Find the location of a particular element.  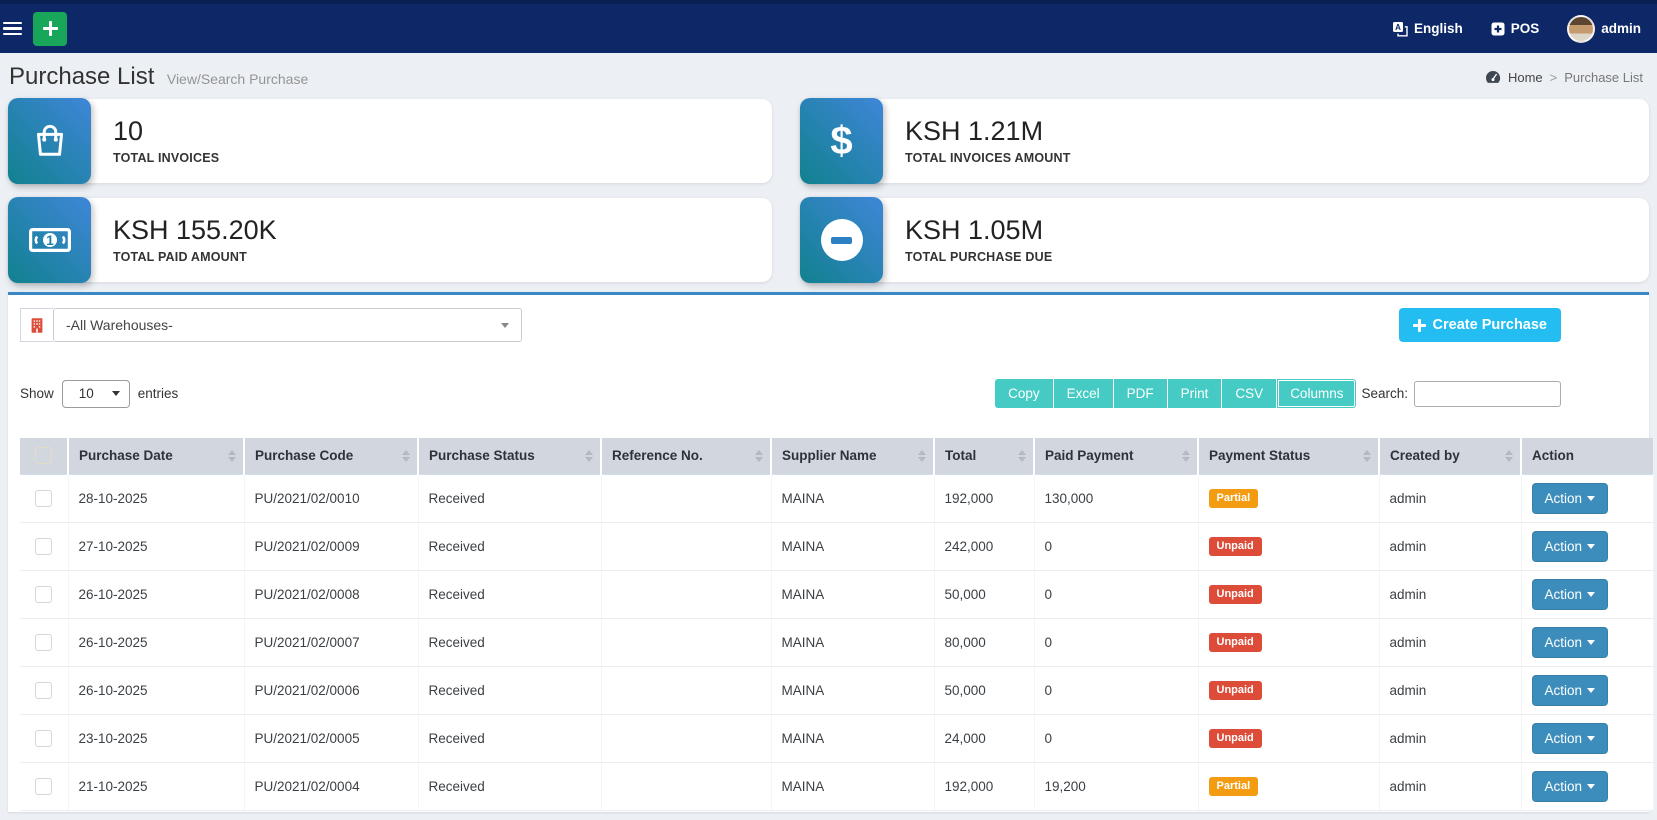

col-header-payment-status: Payment Status is located at coordinates (1289, 456).